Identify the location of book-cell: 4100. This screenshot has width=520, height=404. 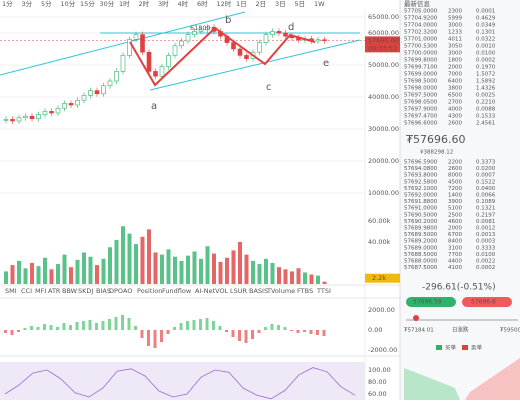
(455, 268).